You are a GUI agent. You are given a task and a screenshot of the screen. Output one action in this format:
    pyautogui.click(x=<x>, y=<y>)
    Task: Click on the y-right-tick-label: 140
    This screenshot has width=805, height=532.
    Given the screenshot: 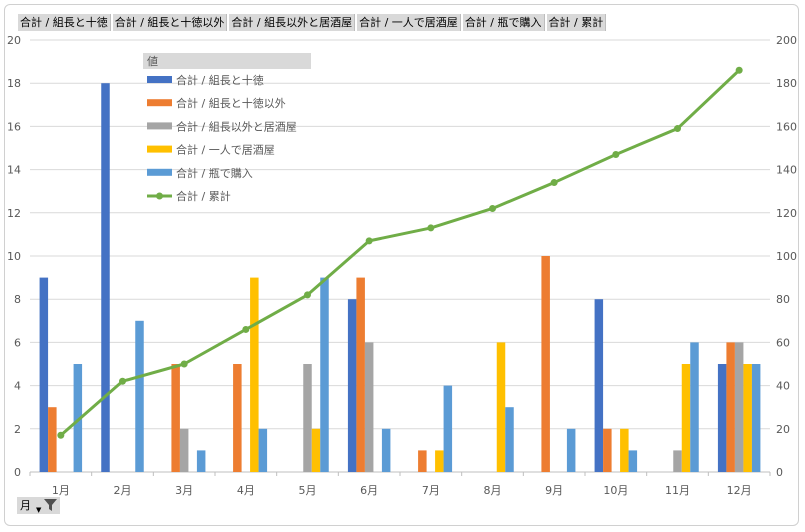 What is the action you would take?
    pyautogui.click(x=786, y=170)
    